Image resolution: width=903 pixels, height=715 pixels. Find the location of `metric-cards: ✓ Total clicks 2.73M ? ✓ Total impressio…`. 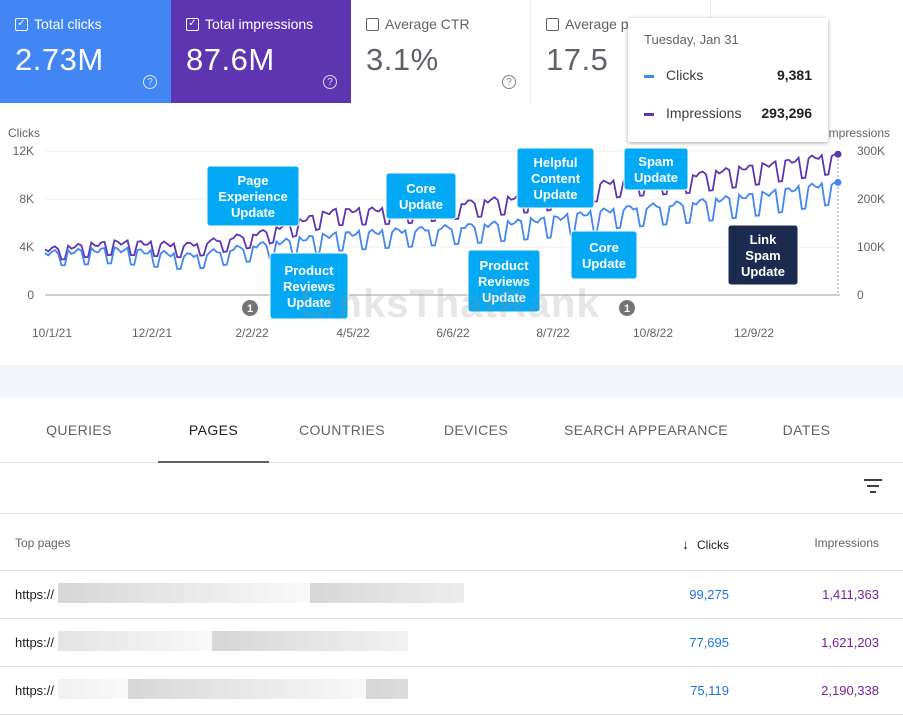

metric-cards: ✓ Total clicks 2.73M ? ✓ Total impressio… is located at coordinates (451, 51).